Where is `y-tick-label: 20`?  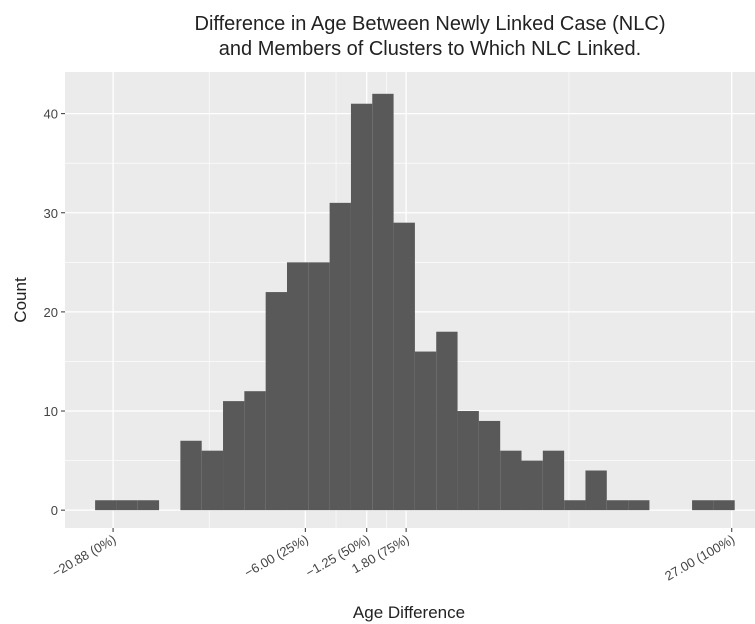
y-tick-label: 20 is located at coordinates (51, 312).